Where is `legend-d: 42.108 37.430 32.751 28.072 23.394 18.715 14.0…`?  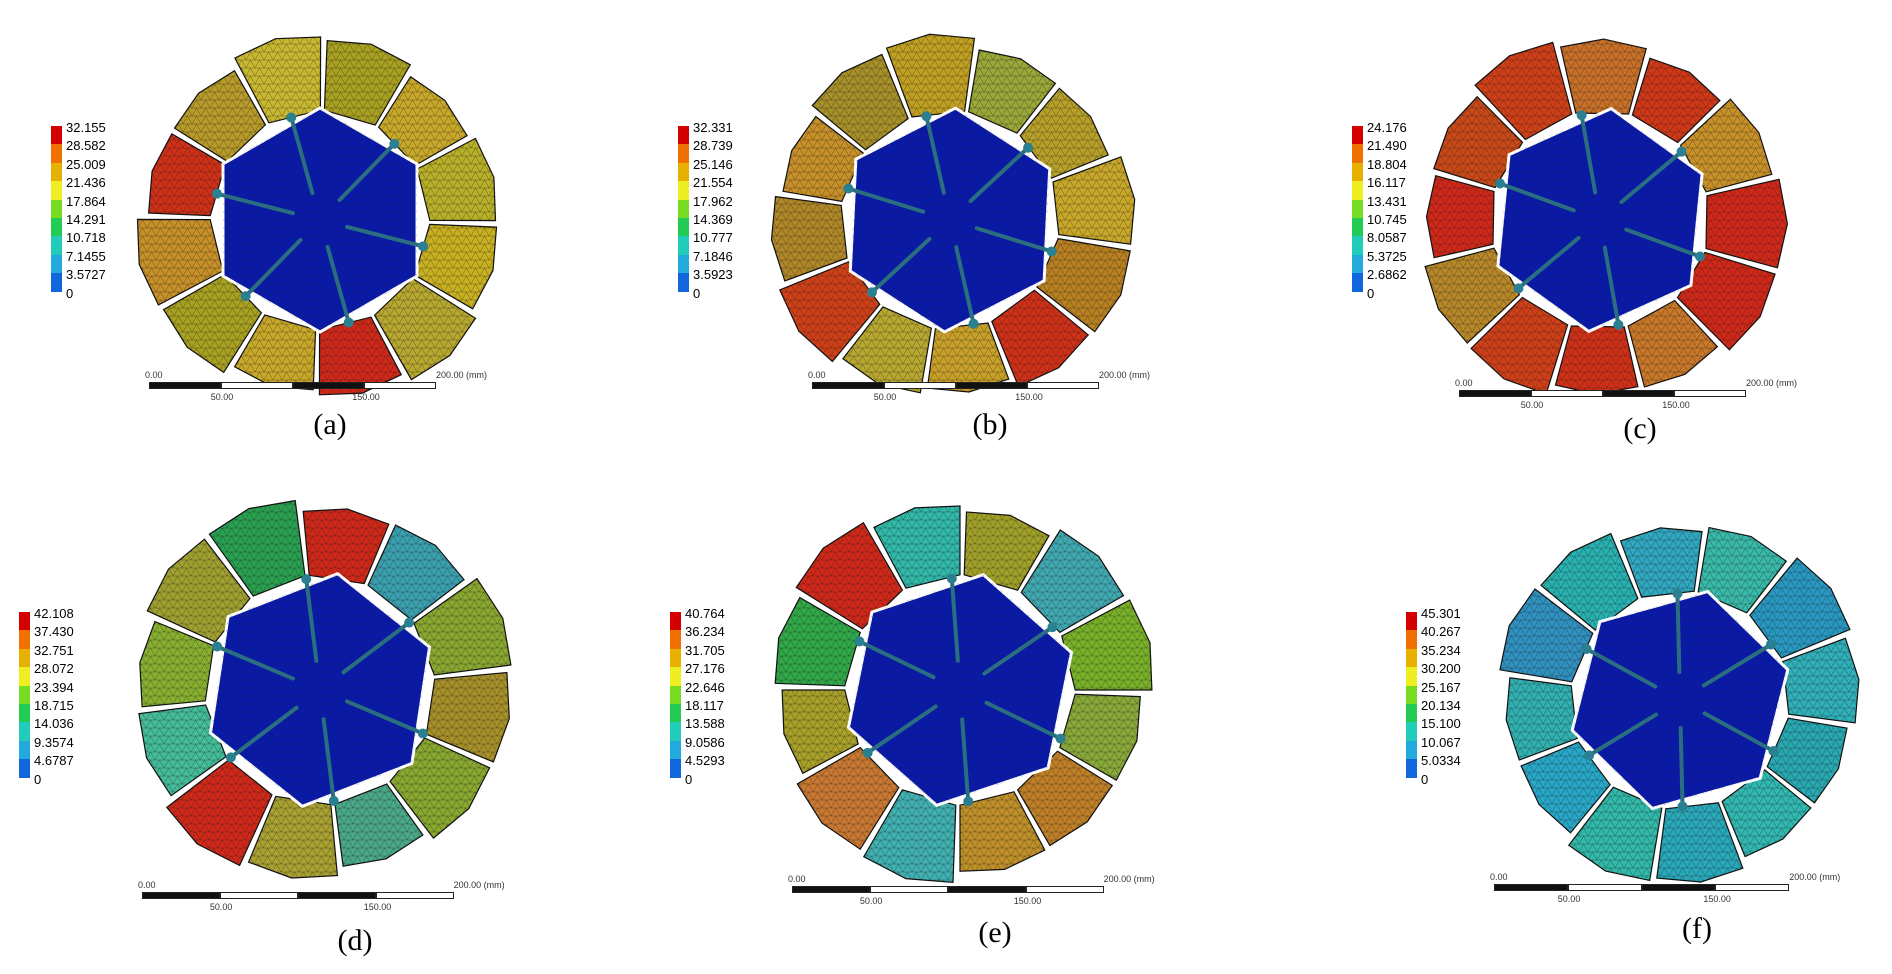 legend-d: 42.108 37.430 32.751 28.072 23.394 18.715 14.0… is located at coordinates (49, 699).